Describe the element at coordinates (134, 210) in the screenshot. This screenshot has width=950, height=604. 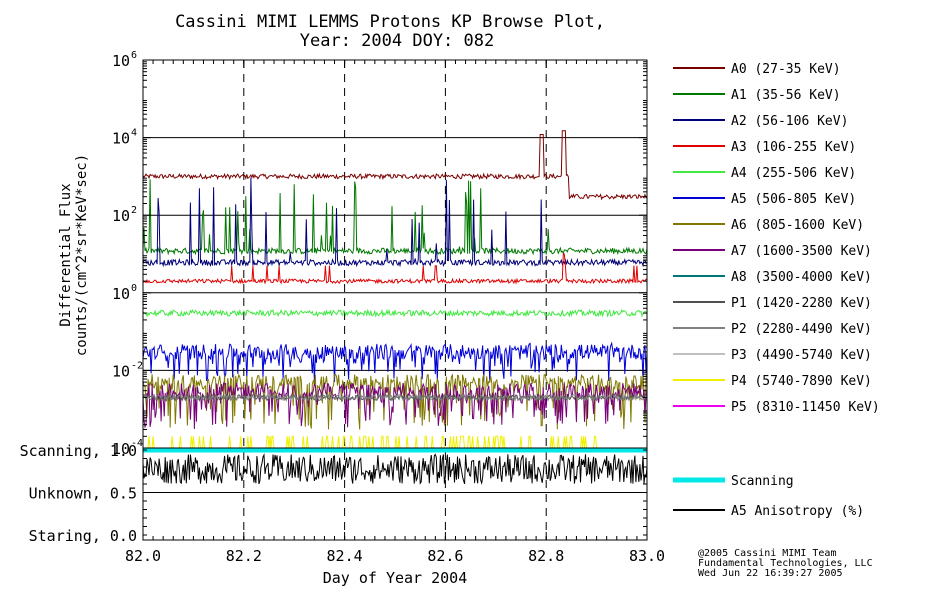
I see `y-tick-exponent: 2` at that location.